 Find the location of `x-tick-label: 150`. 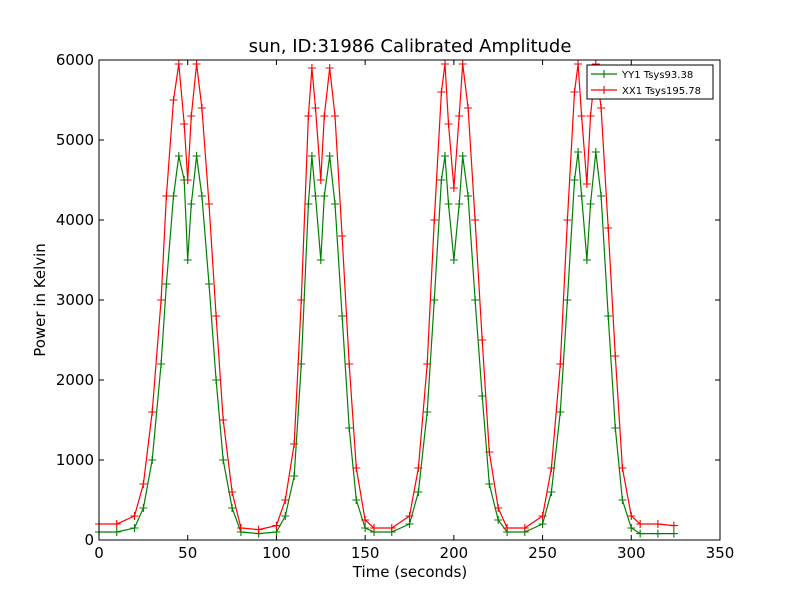

x-tick-label: 150 is located at coordinates (365, 553).